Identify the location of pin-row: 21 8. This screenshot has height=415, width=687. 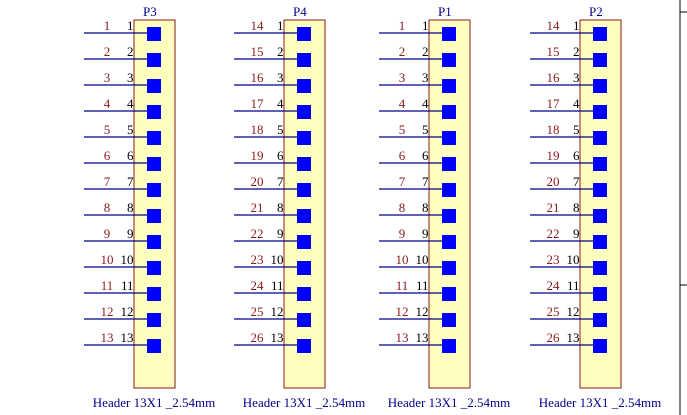
(568, 211).